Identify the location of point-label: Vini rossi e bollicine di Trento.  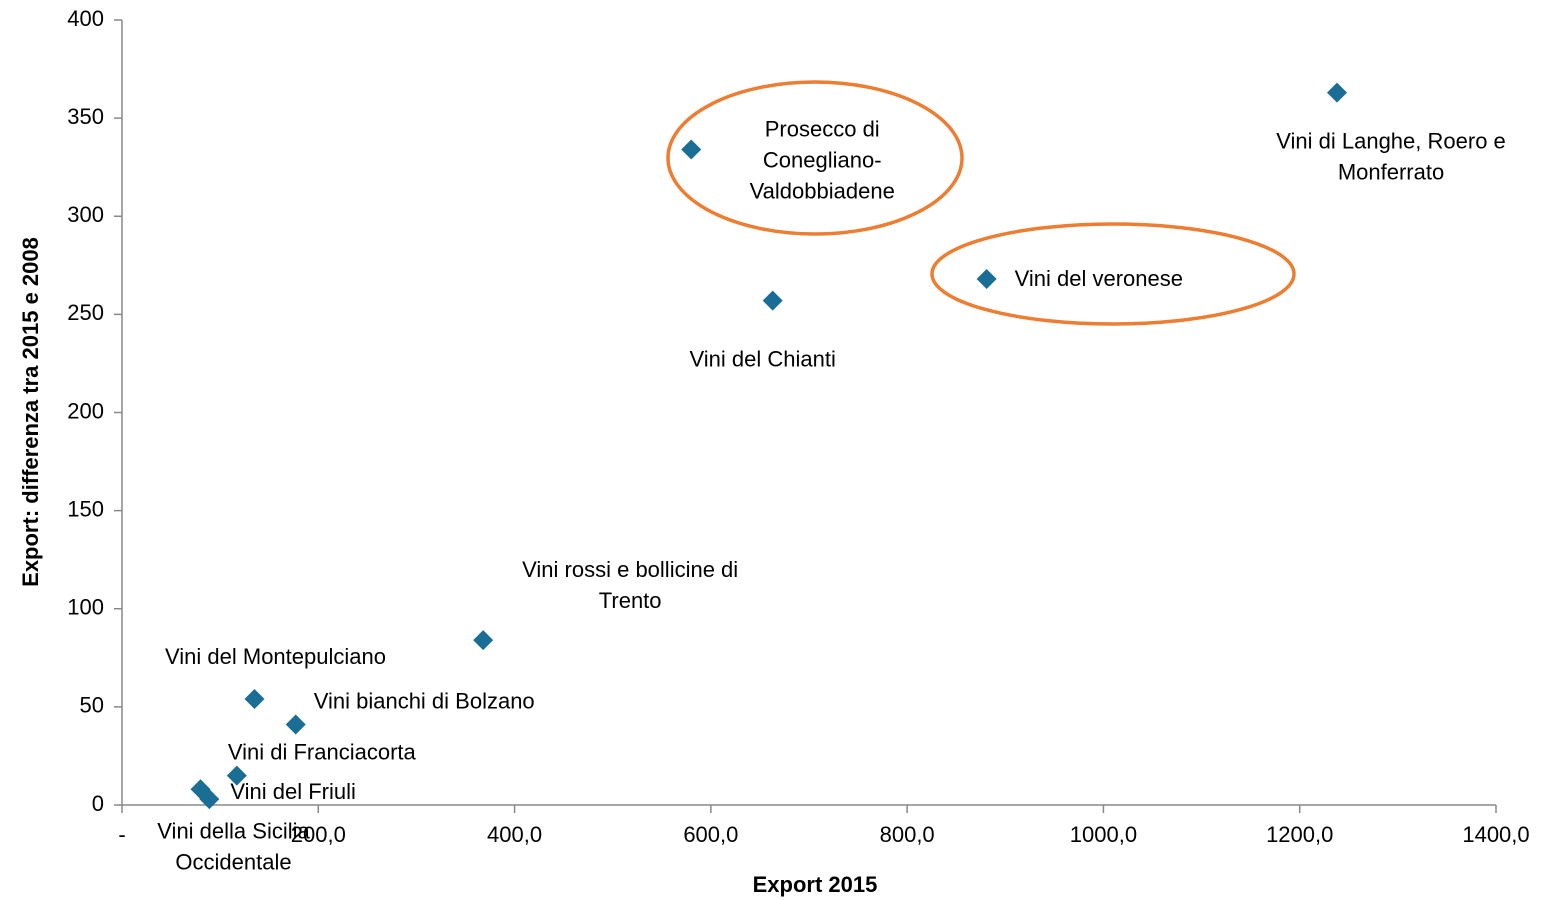
(630, 585).